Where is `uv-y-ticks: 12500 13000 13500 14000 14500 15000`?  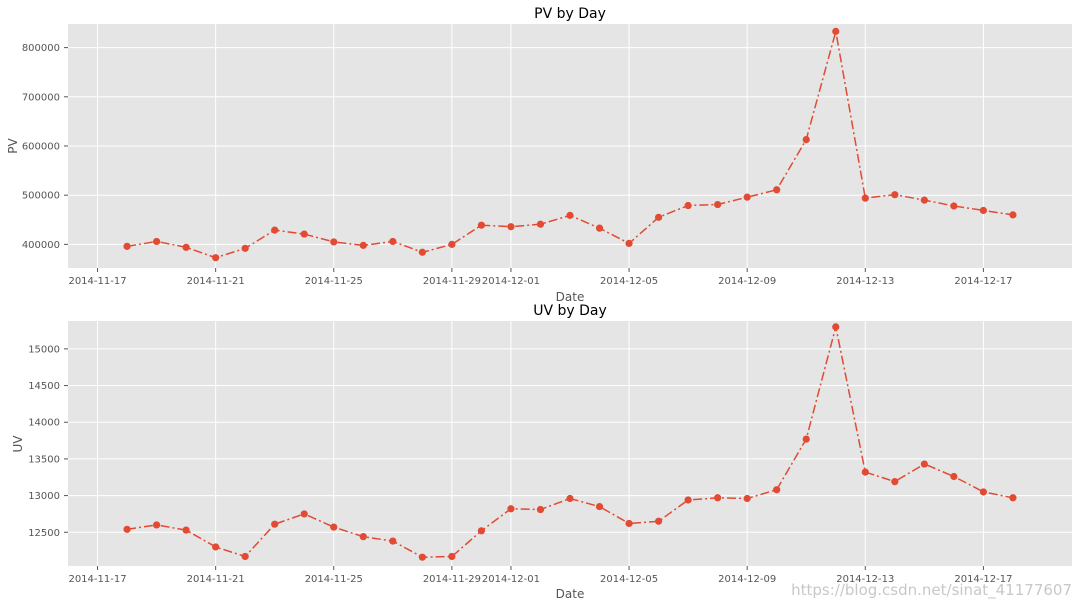 uv-y-ticks: 12500 13000 13500 14000 14500 15000 is located at coordinates (48, 441).